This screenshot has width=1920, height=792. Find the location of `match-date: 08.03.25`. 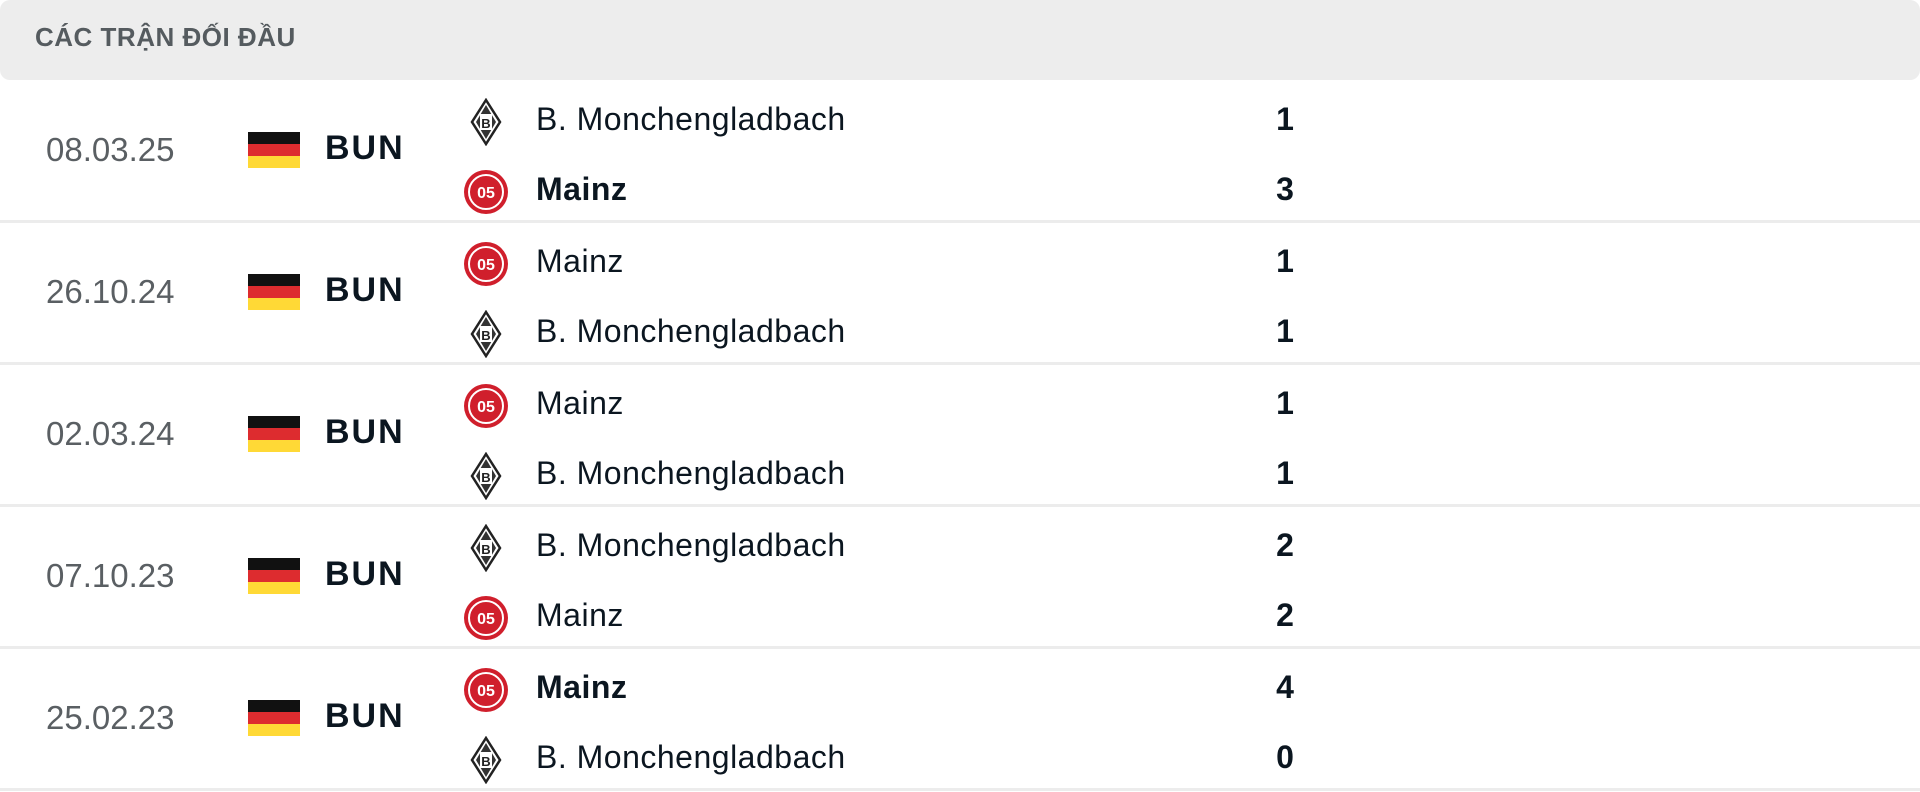

match-date: 08.03.25 is located at coordinates (110, 149).